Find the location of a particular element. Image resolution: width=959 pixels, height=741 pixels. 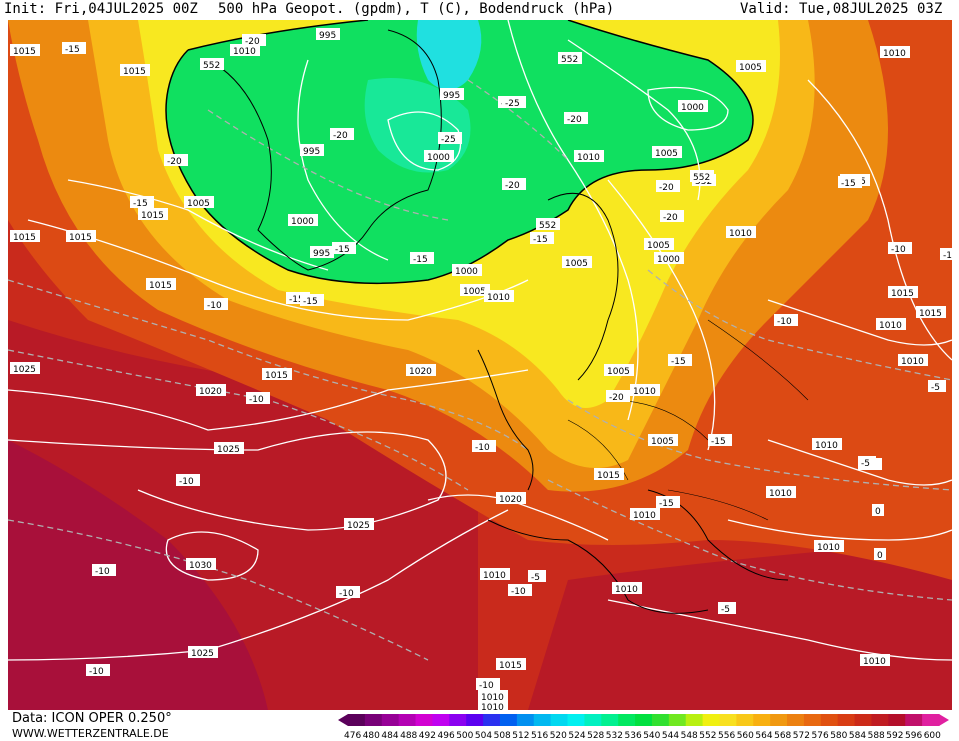

legend-tick-label: 504 is located at coordinates (483, 735).